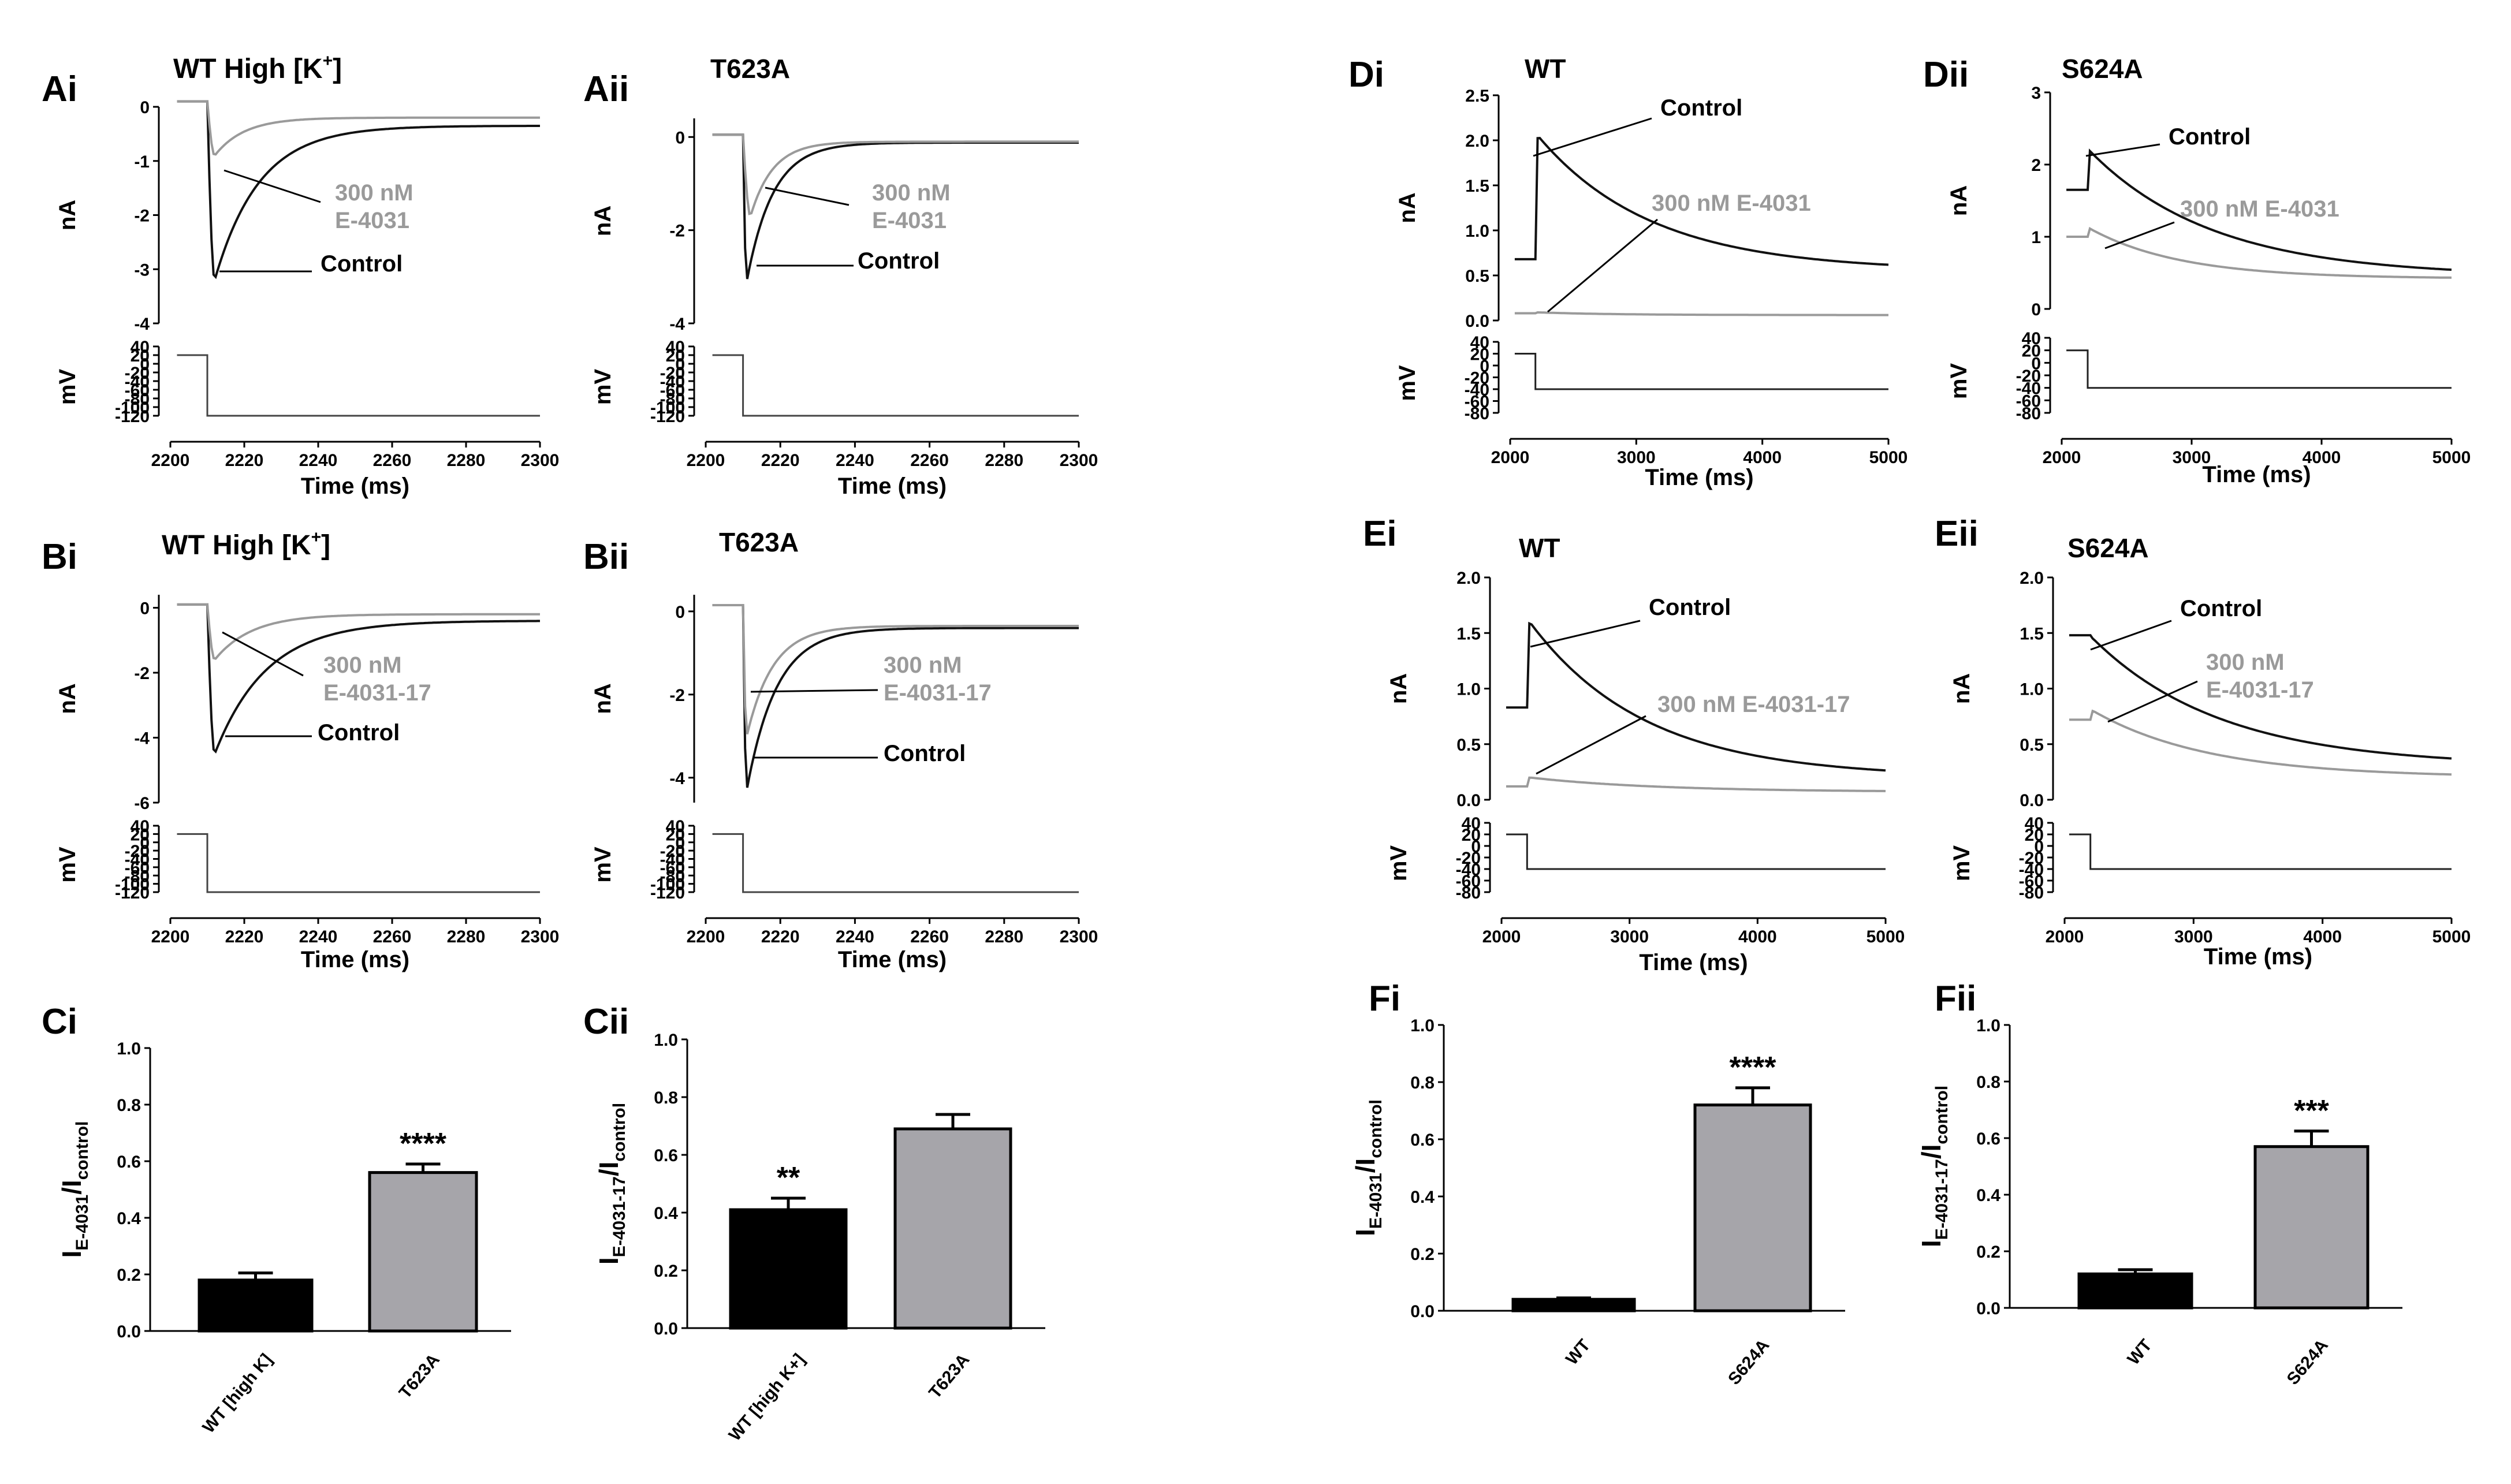 This screenshot has height=1484, width=2511. I want to click on ratio-axis-title-part: /I, so click(1931, 1151).